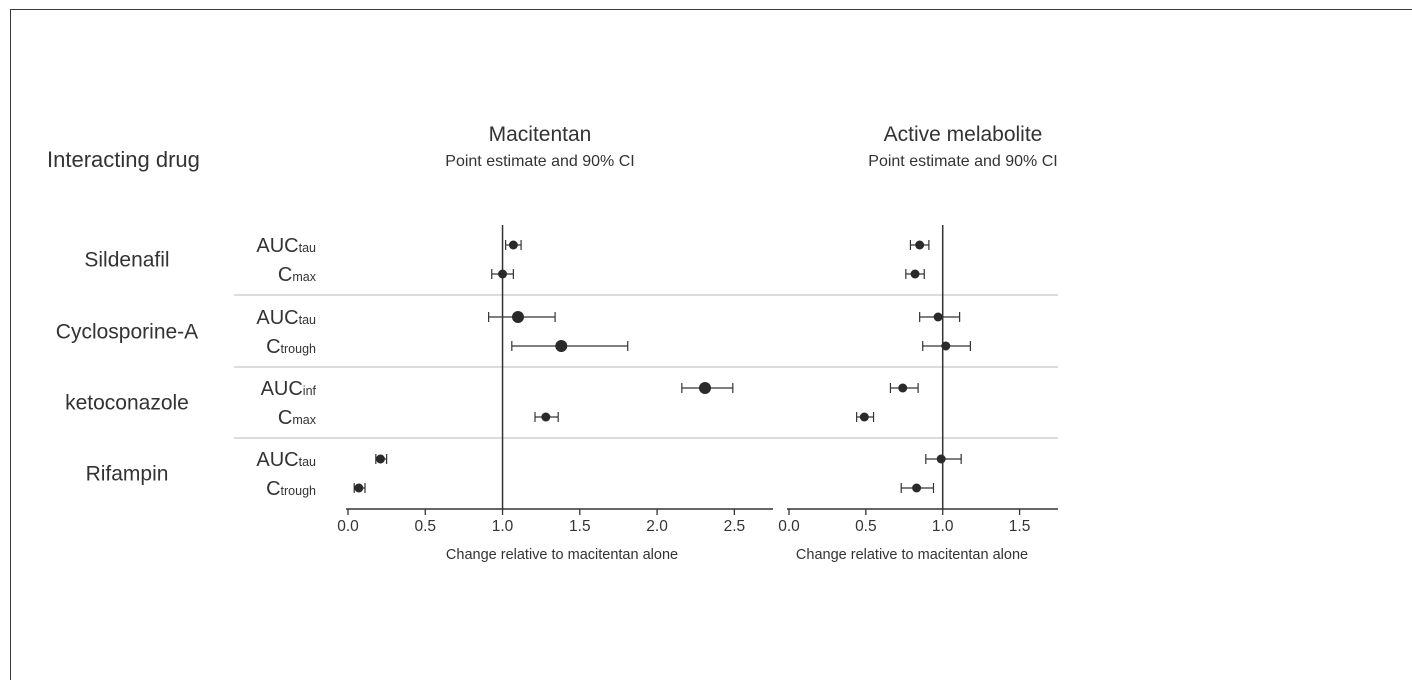 Image resolution: width=1412 pixels, height=680 pixels. What do you see at coordinates (289, 389) in the screenshot?
I see `parameter-label: AUCinf` at bounding box center [289, 389].